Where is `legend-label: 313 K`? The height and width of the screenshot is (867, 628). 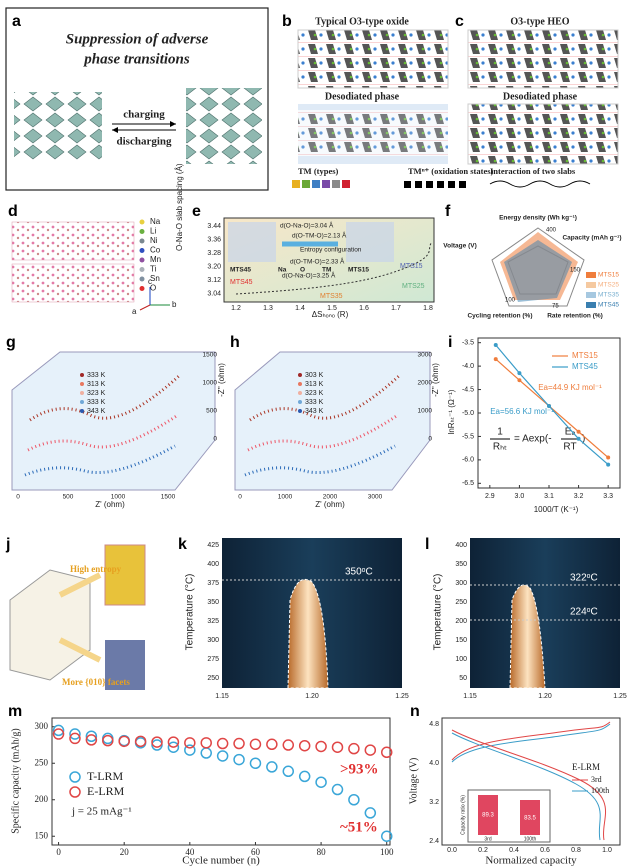 legend-label: 313 K is located at coordinates (96, 384).